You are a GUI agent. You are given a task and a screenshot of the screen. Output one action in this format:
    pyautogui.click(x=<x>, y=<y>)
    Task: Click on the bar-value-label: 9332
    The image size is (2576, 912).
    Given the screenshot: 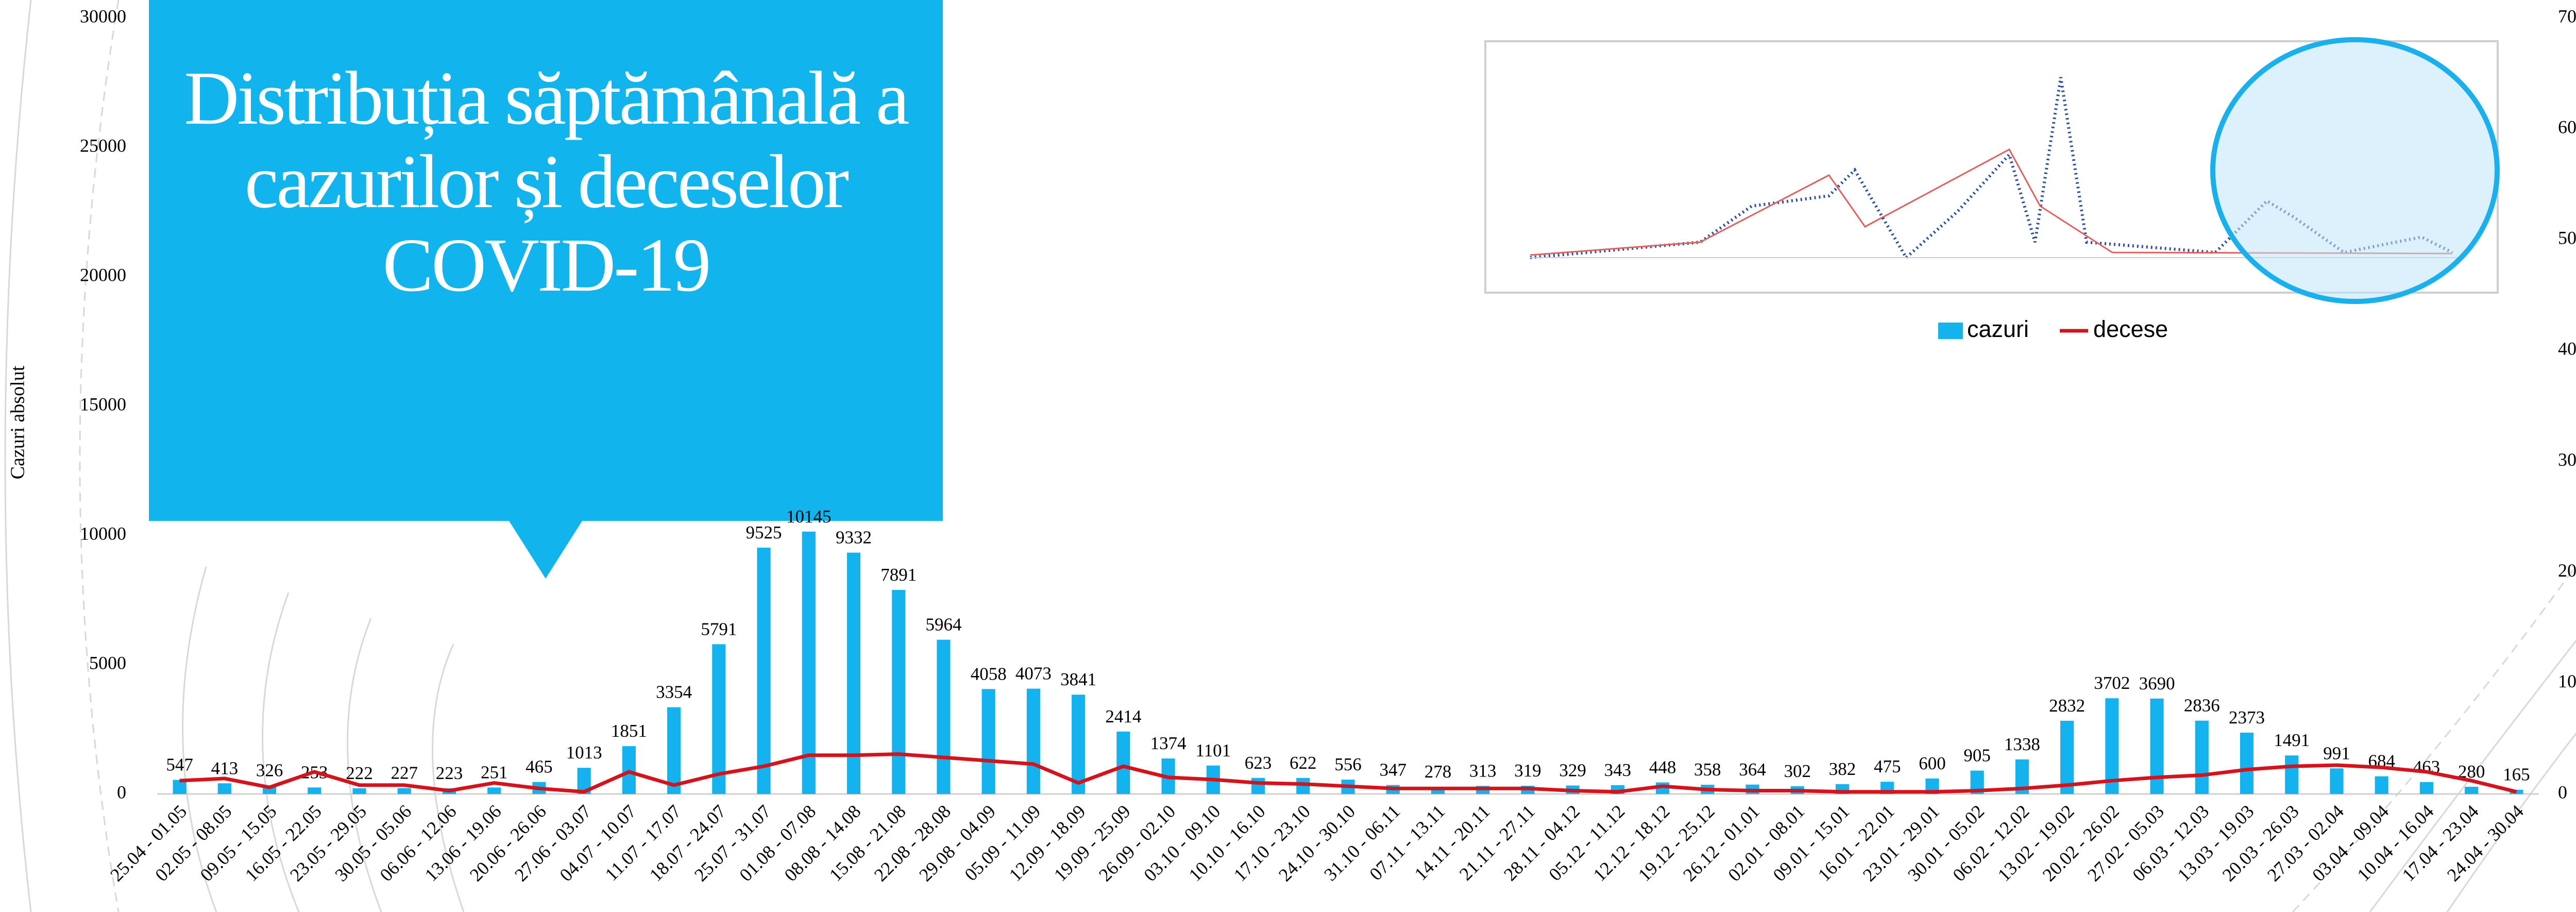 What is the action you would take?
    pyautogui.click(x=854, y=538)
    